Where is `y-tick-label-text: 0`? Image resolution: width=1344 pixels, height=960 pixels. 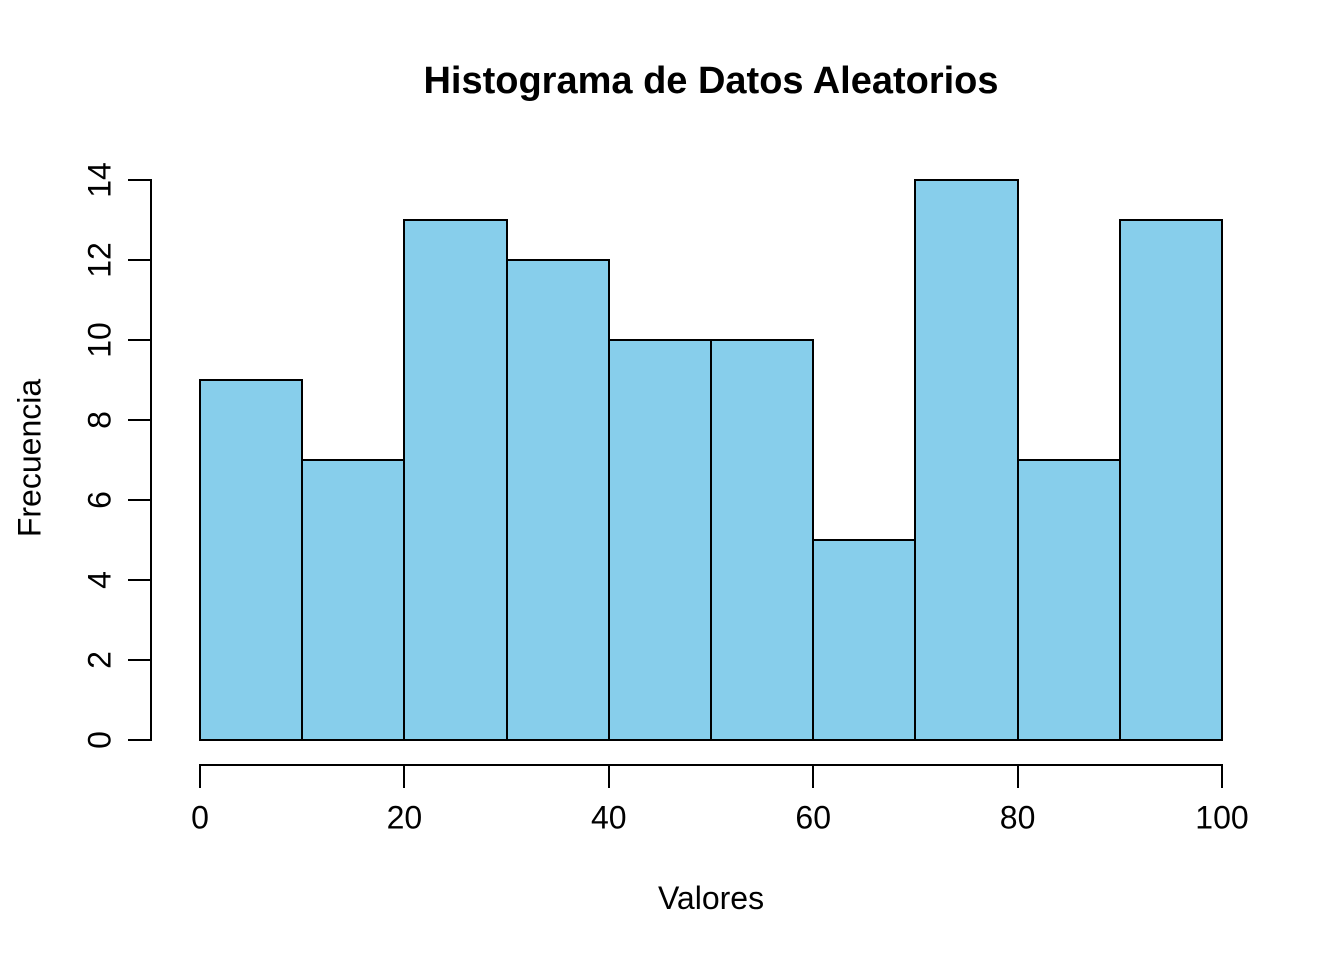 y-tick-label-text: 0 is located at coordinates (99, 740).